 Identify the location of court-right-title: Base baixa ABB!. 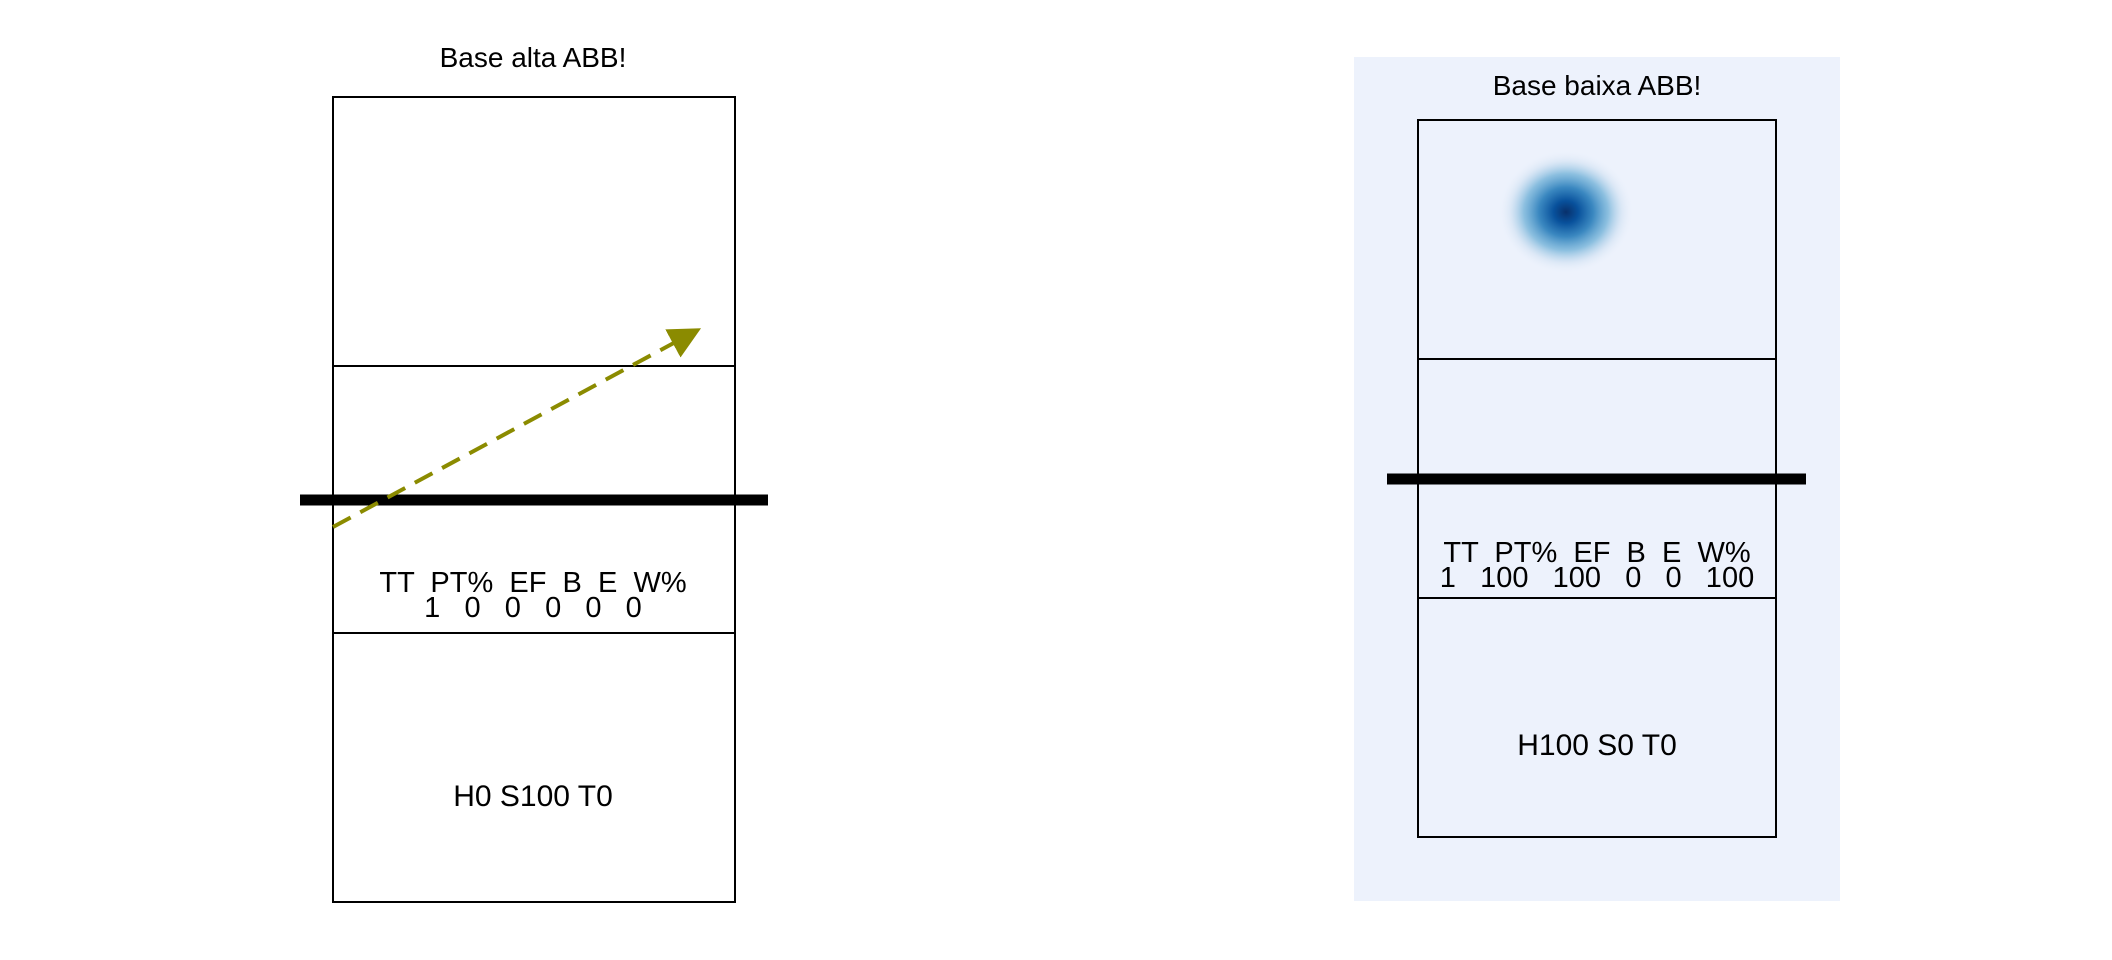
(1597, 85).